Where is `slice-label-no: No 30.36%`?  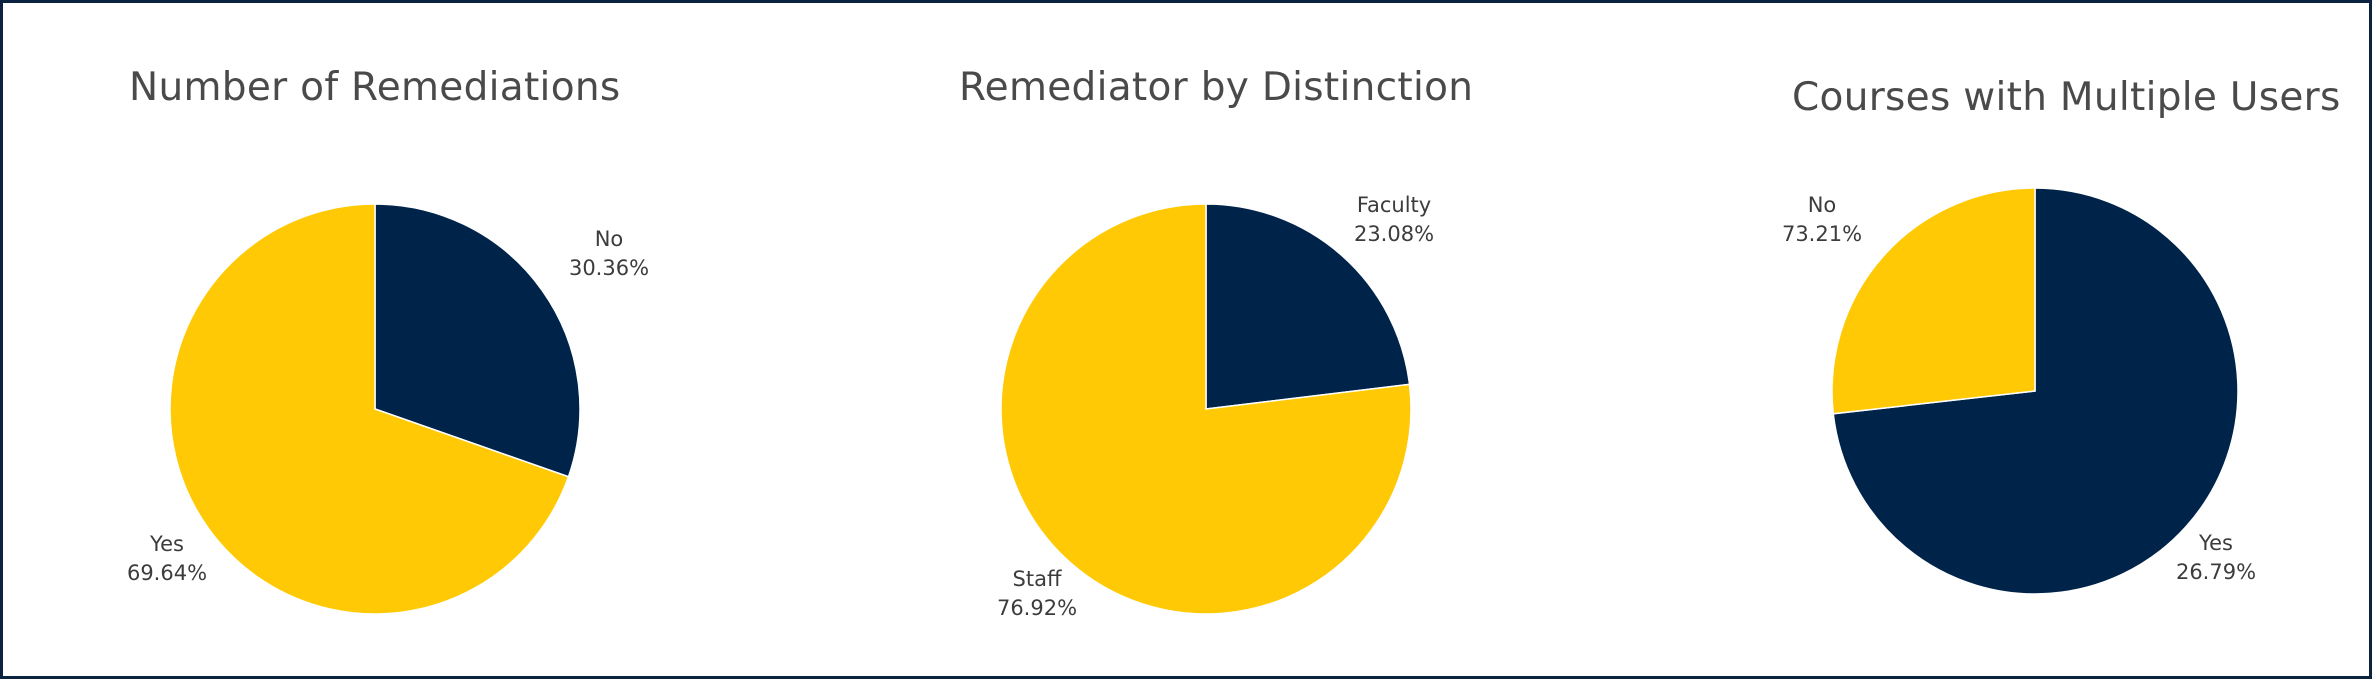 slice-label-no: No 30.36% is located at coordinates (609, 254).